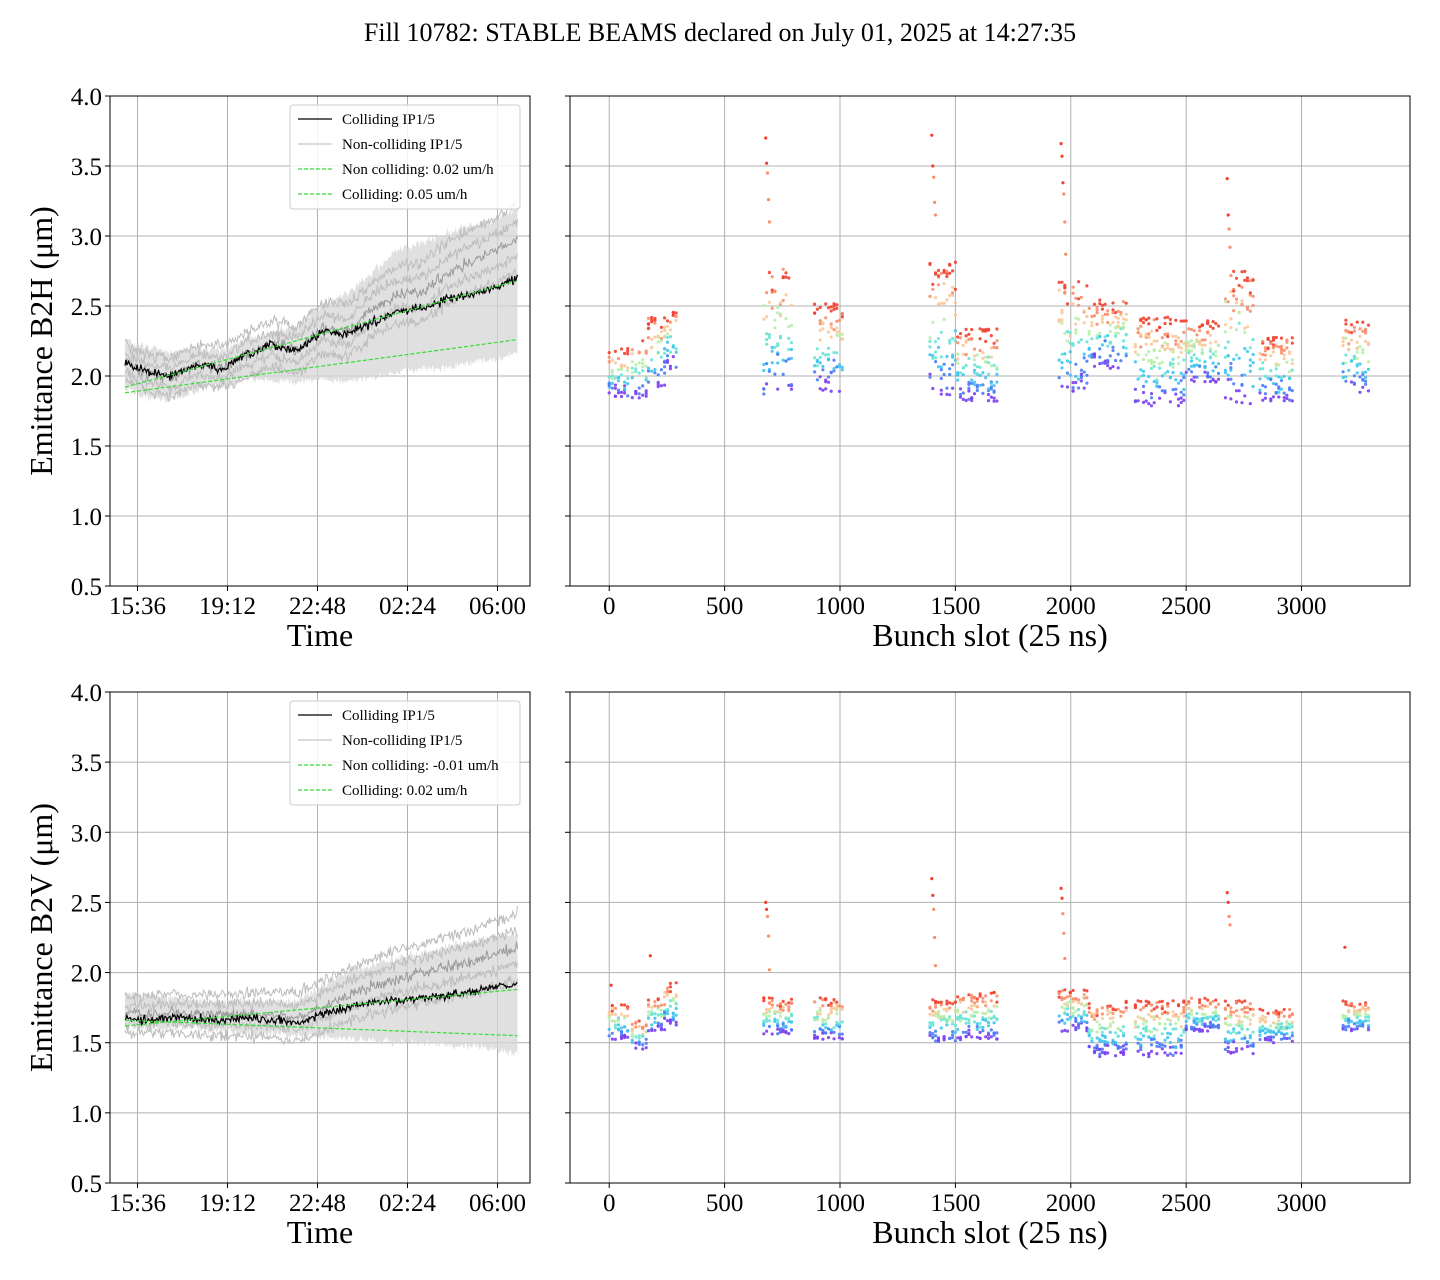  I want to click on x-tick-label: 19:12, so click(227, 1203).